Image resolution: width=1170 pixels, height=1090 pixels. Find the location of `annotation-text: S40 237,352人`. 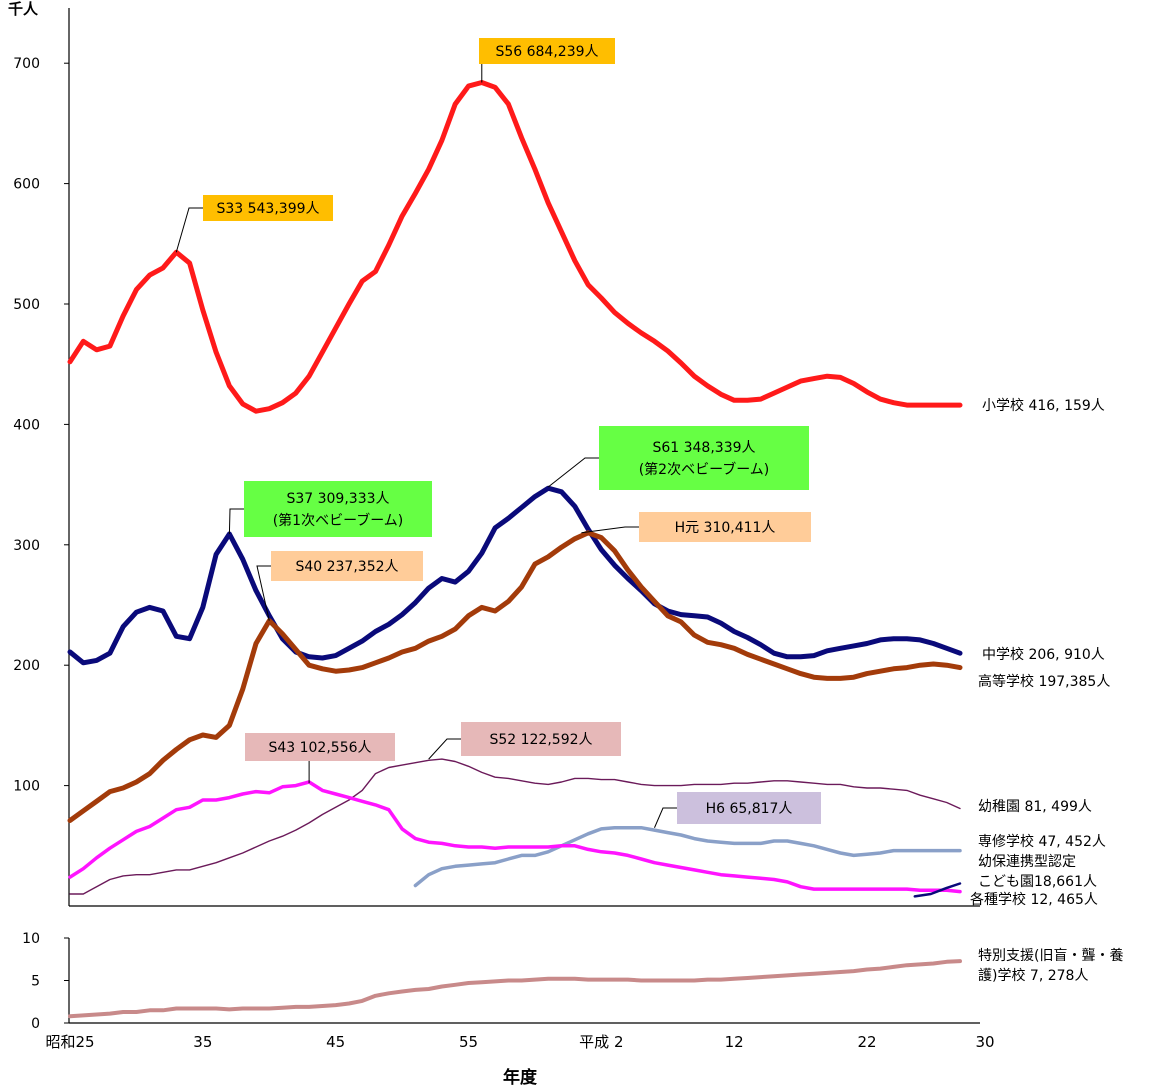

annotation-text: S40 237,352人 is located at coordinates (346, 567).